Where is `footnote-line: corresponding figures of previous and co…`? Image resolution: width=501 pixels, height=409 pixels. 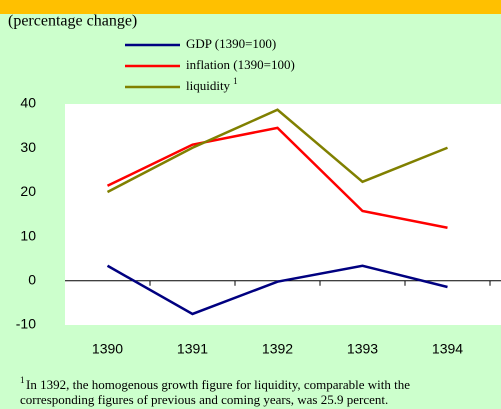
footnote-line: corresponding figures of previous and co… is located at coordinates (204, 399).